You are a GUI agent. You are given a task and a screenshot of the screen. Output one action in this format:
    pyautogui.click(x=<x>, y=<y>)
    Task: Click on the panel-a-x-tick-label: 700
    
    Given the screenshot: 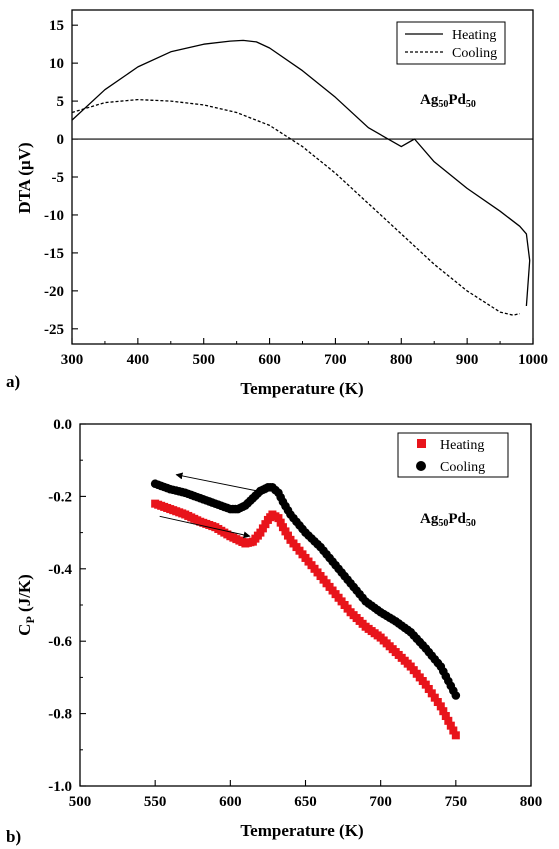 What is the action you would take?
    pyautogui.click(x=335, y=360)
    